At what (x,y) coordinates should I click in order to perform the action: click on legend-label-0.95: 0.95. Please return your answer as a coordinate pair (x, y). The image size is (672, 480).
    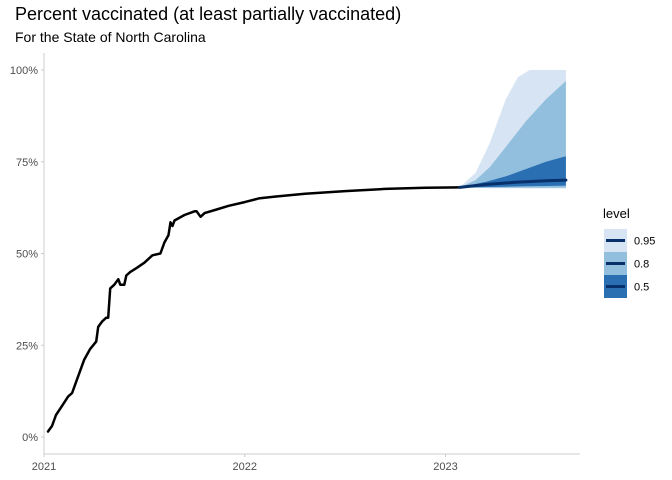
    Looking at the image, I should click on (644, 242).